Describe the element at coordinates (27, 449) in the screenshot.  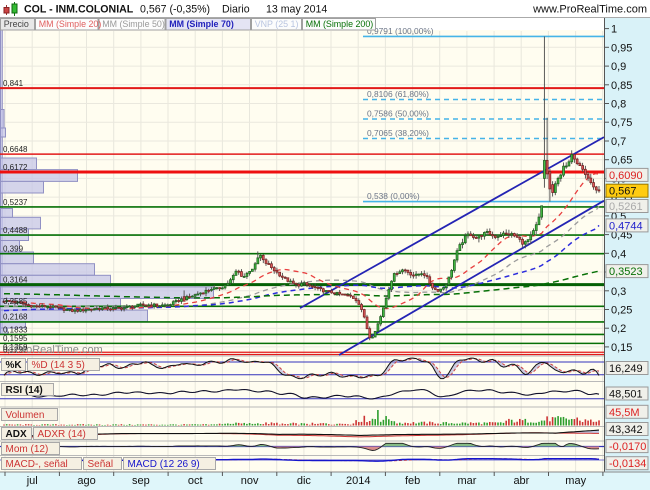
I see `svg-text: Mom (12)` at that location.